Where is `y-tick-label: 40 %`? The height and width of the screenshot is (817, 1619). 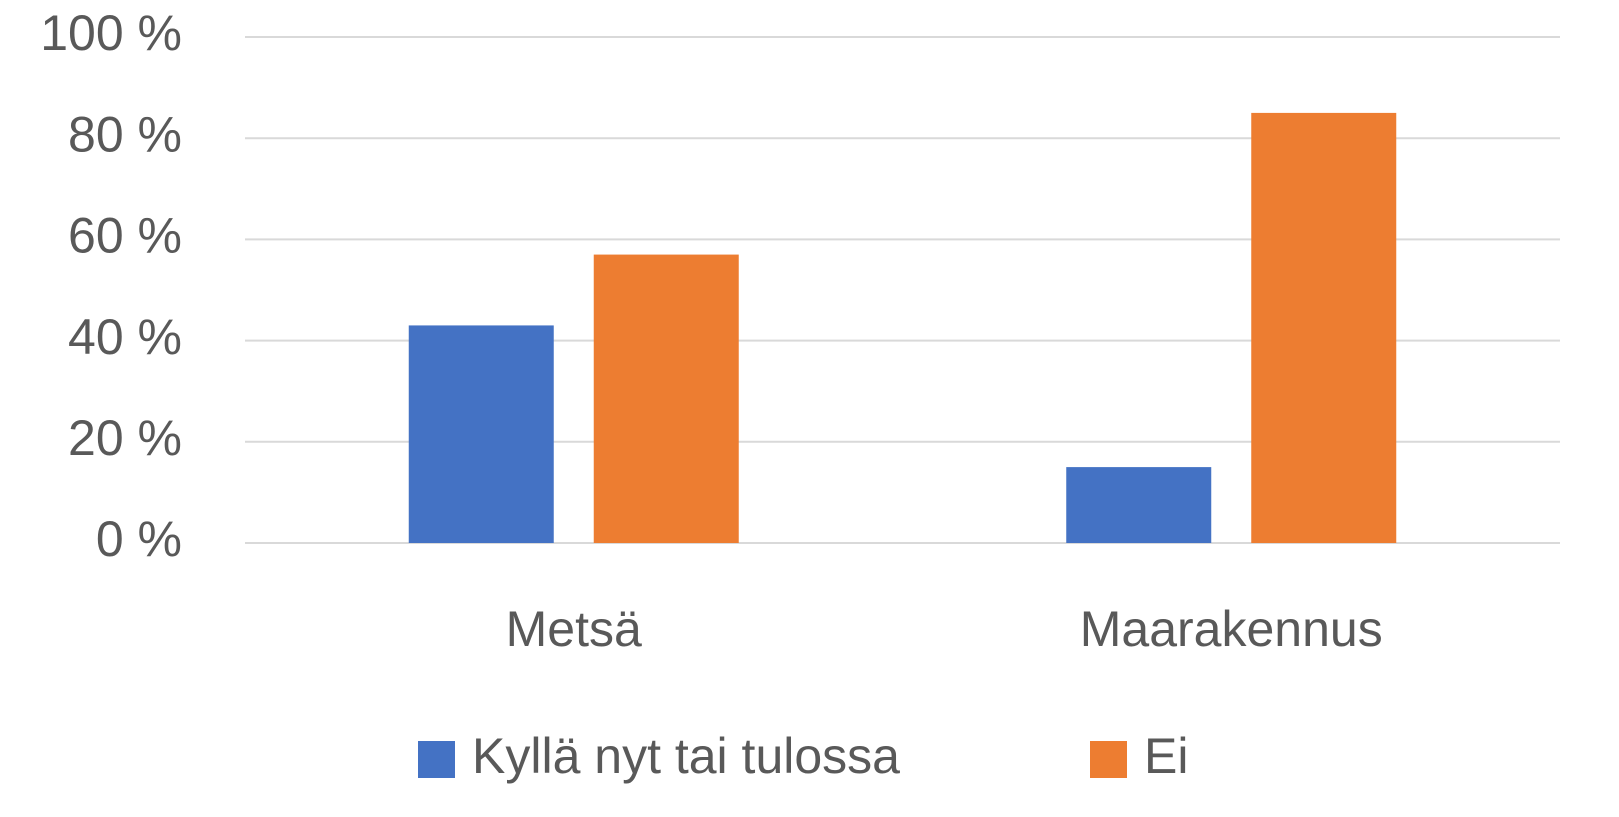
y-tick-label: 40 % is located at coordinates (125, 337).